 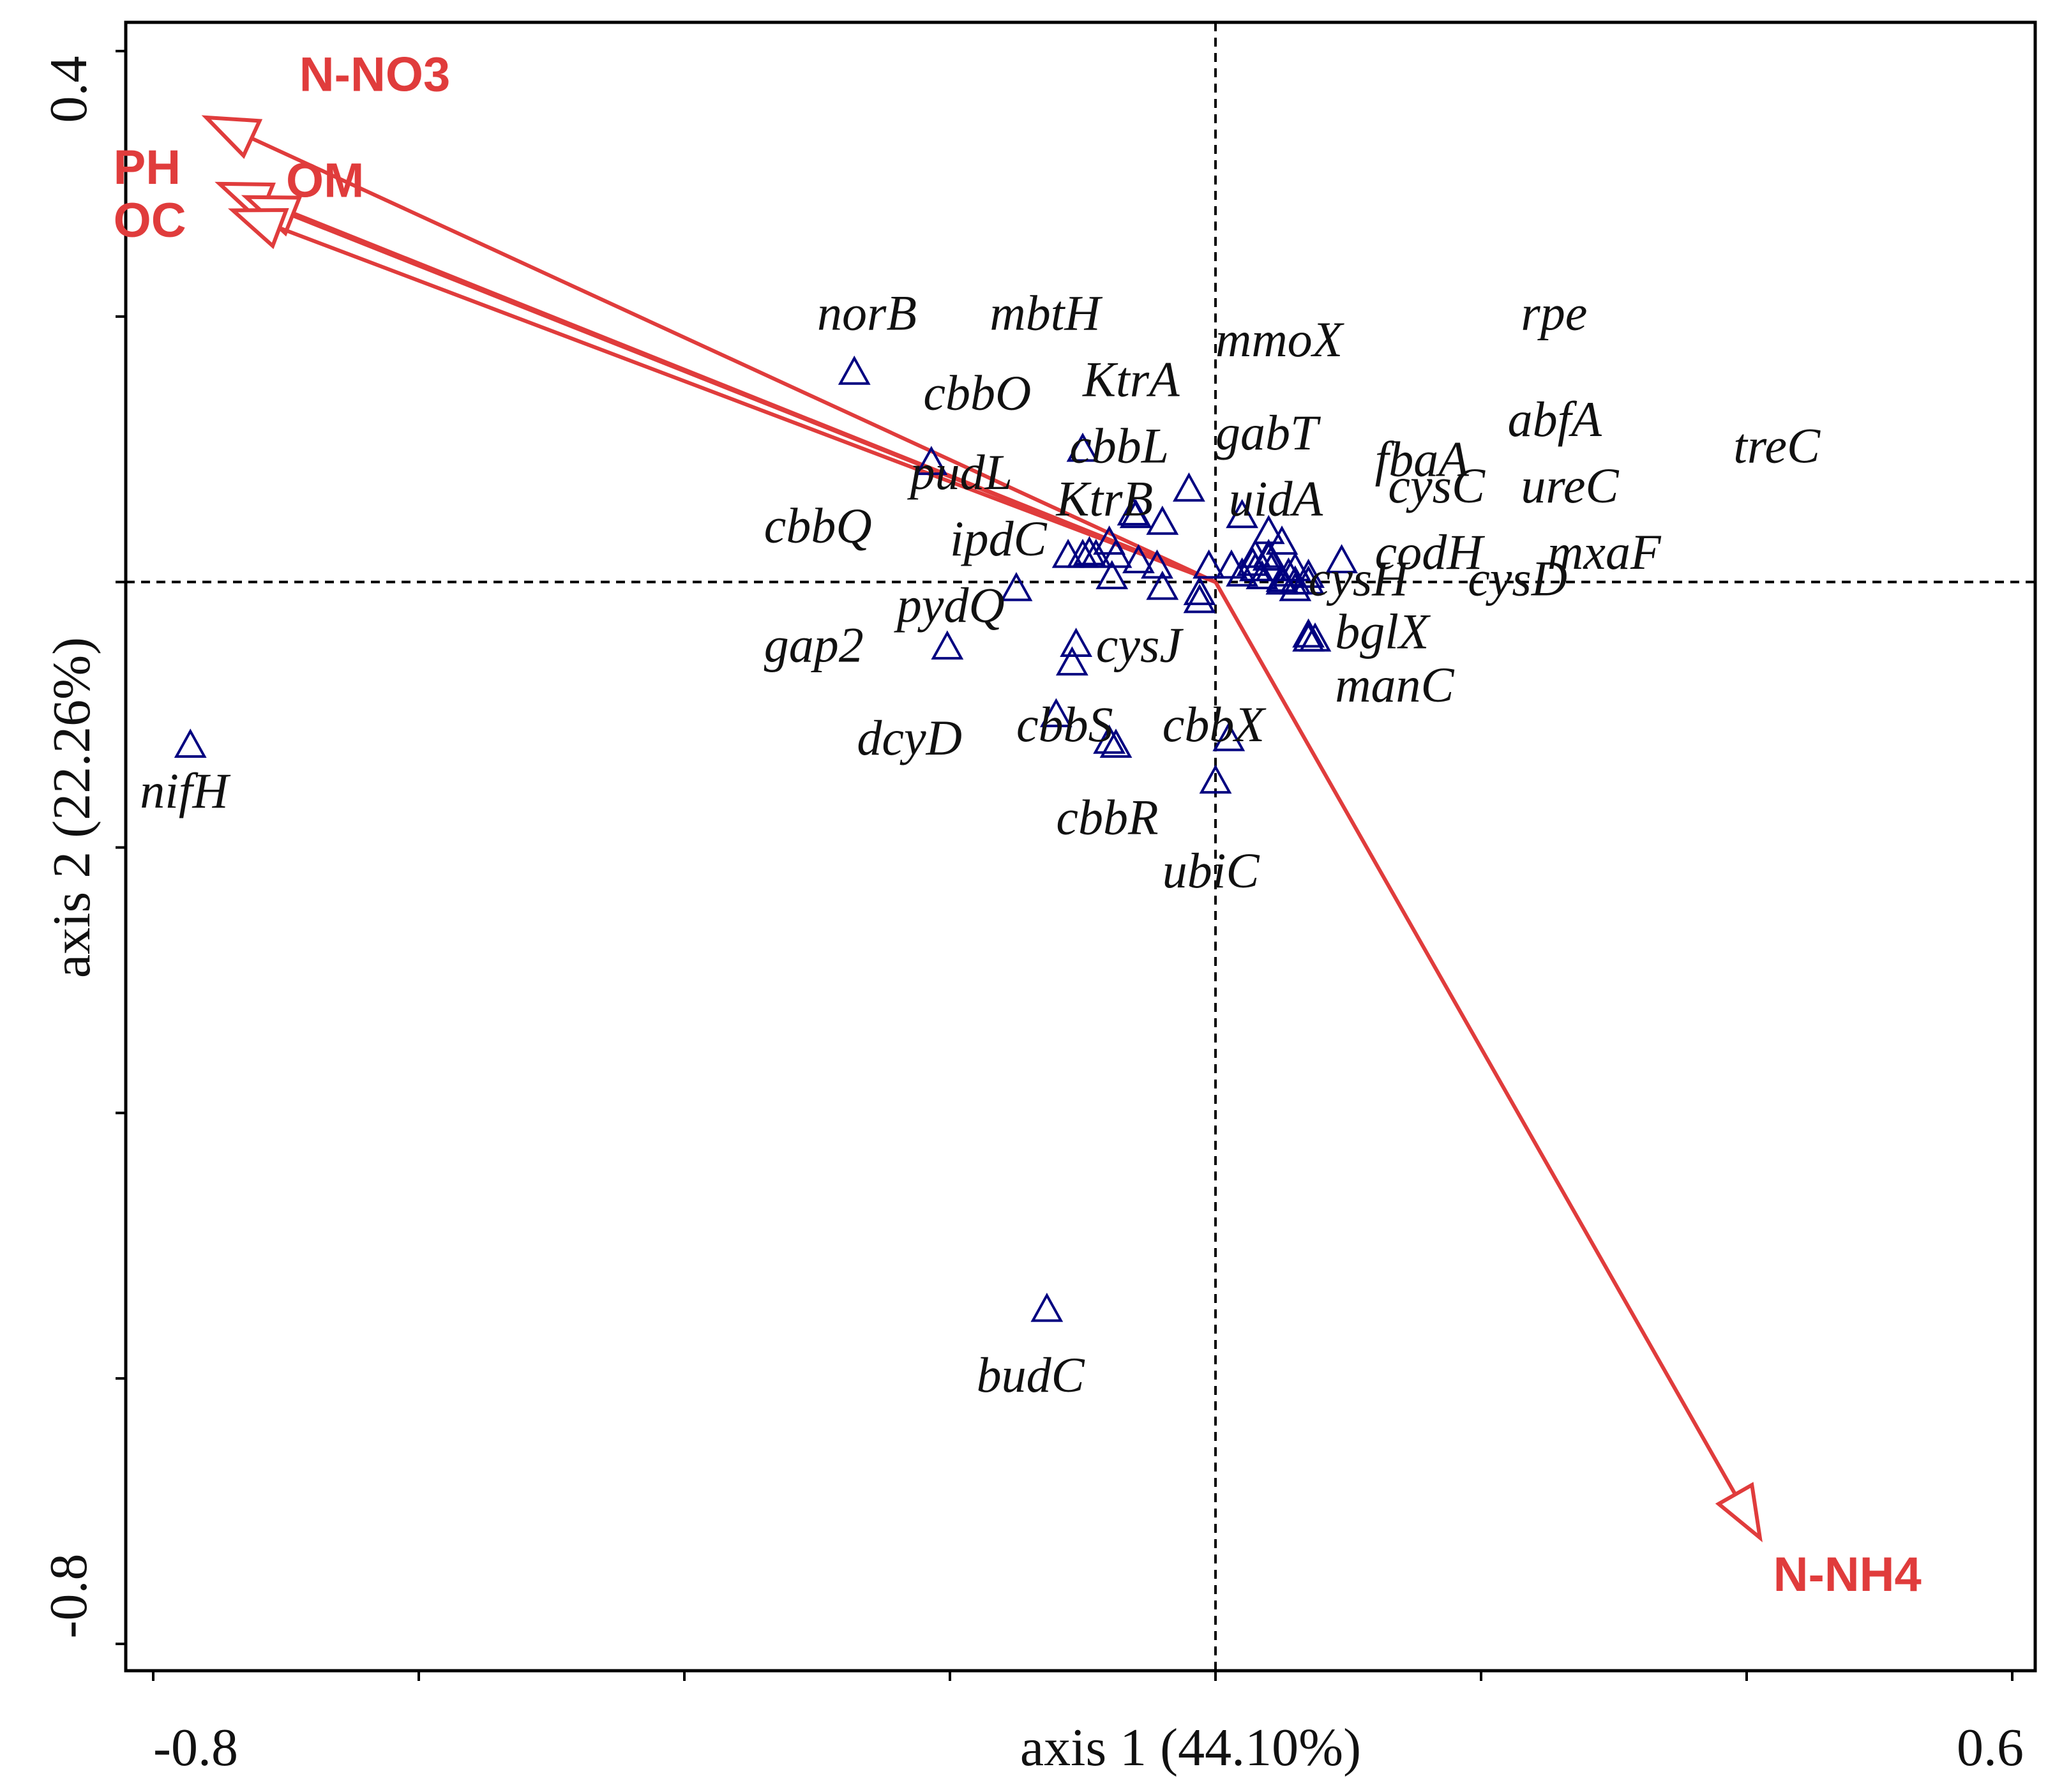 I want to click on gene-point-ubic, so click(x=1216, y=779).